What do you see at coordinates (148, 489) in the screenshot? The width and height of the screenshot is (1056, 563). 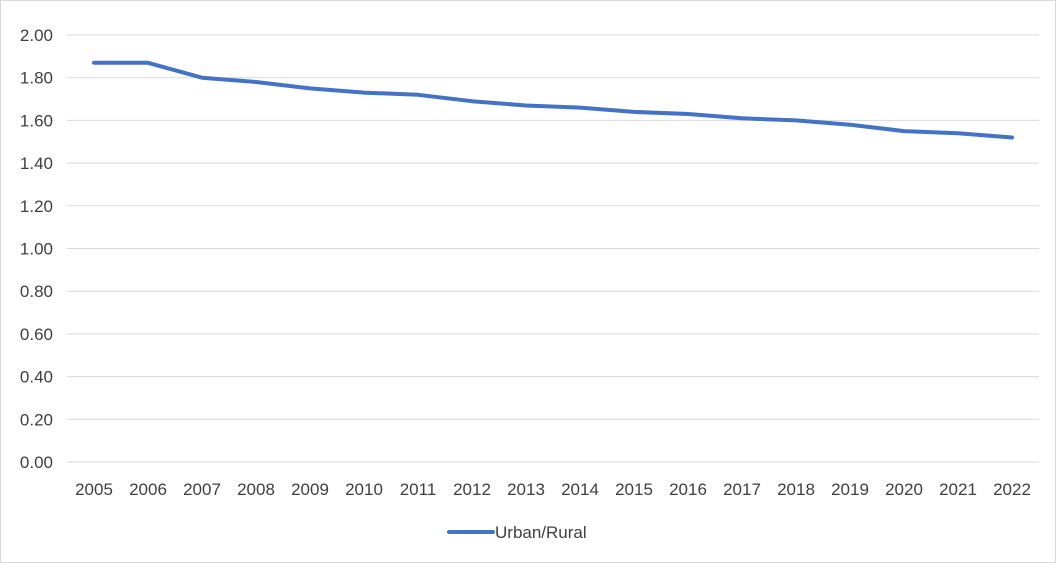 I see `x-tick-label: 2006` at bounding box center [148, 489].